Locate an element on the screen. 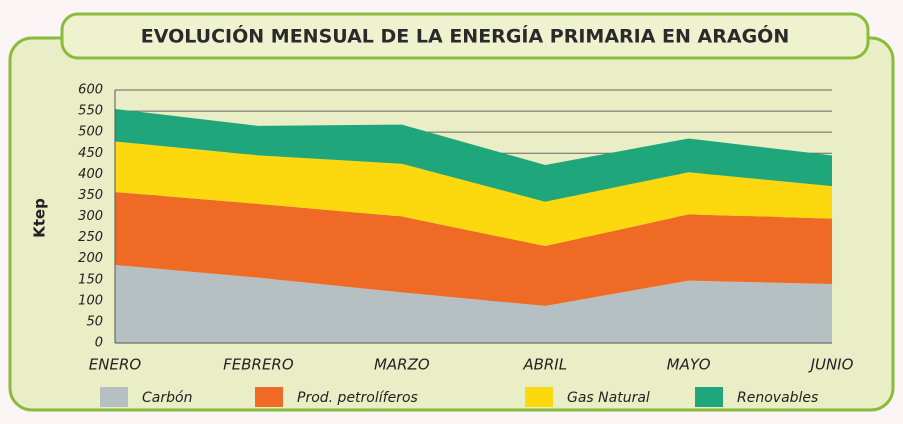 The image size is (903, 424). x-tick-label: MAYO is located at coordinates (689, 365).